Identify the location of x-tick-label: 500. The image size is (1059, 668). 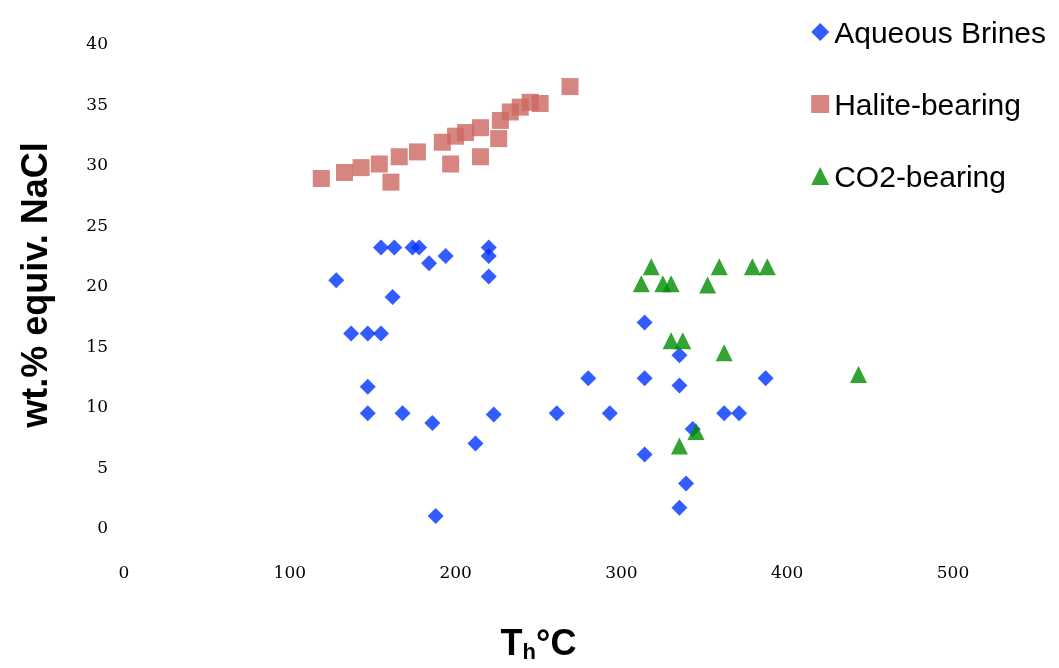
(953, 571).